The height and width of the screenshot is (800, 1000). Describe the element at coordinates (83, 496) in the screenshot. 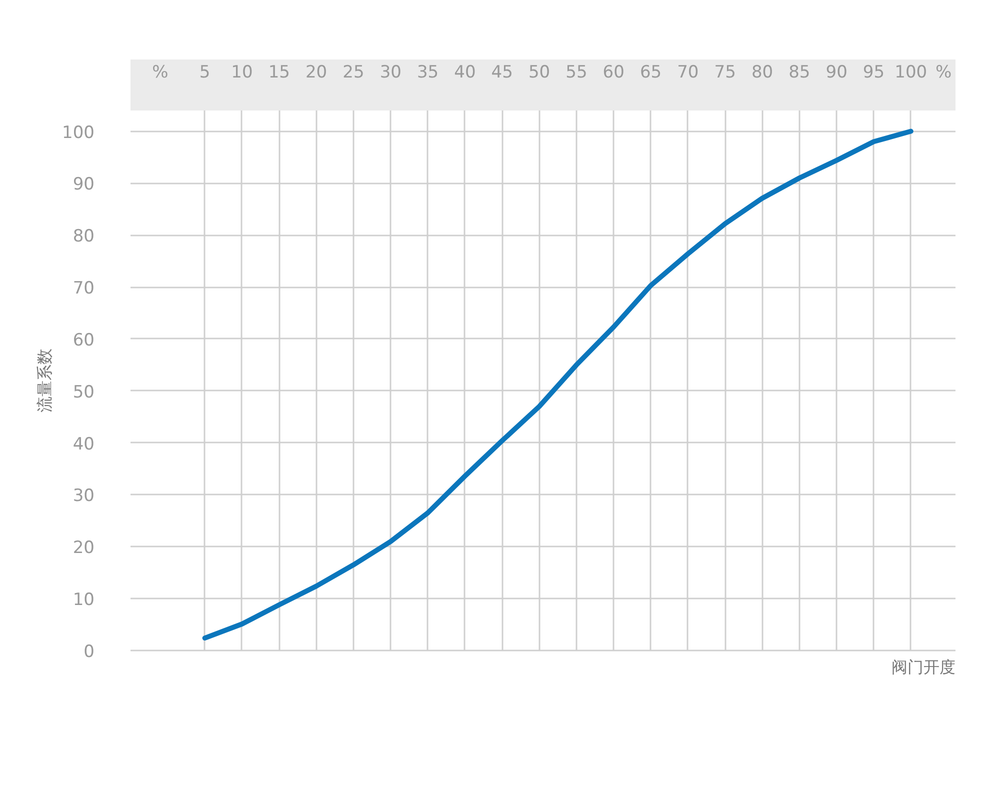

I see `y-tick-label: 30` at that location.